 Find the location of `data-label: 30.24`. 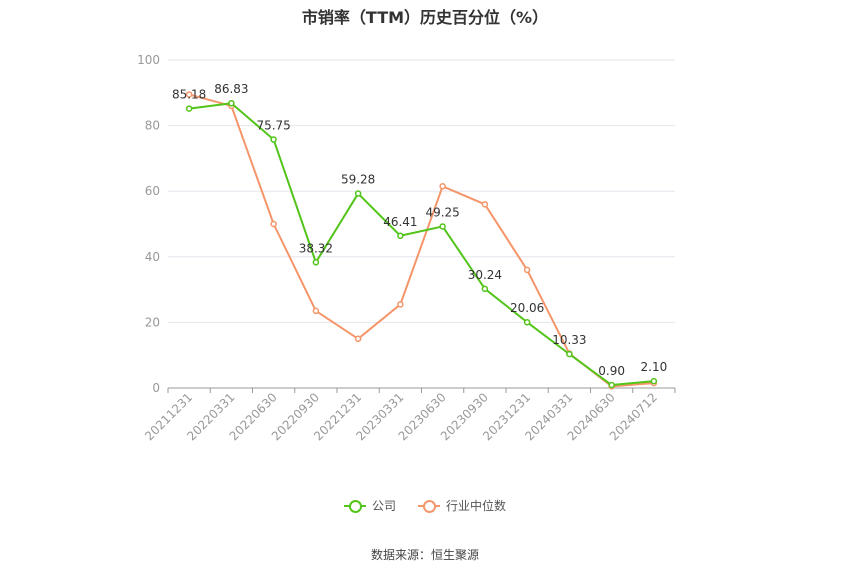

data-label: 30.24 is located at coordinates (485, 275).